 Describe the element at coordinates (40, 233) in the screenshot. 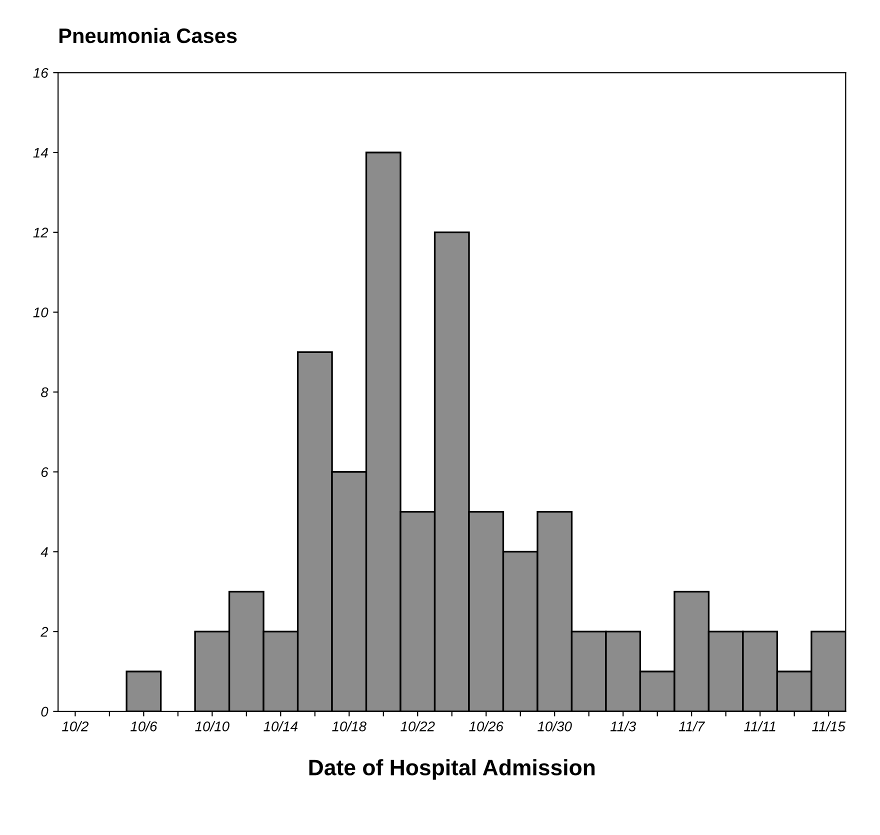

I see `y-tick-label: 12` at that location.